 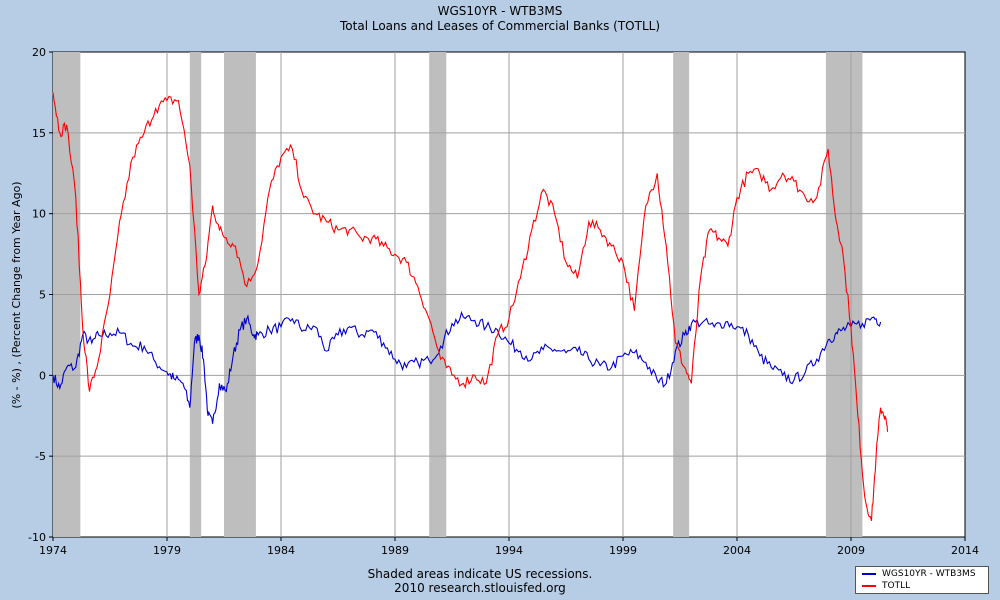 I want to click on x-tick-label-3: 1989, so click(x=395, y=550).